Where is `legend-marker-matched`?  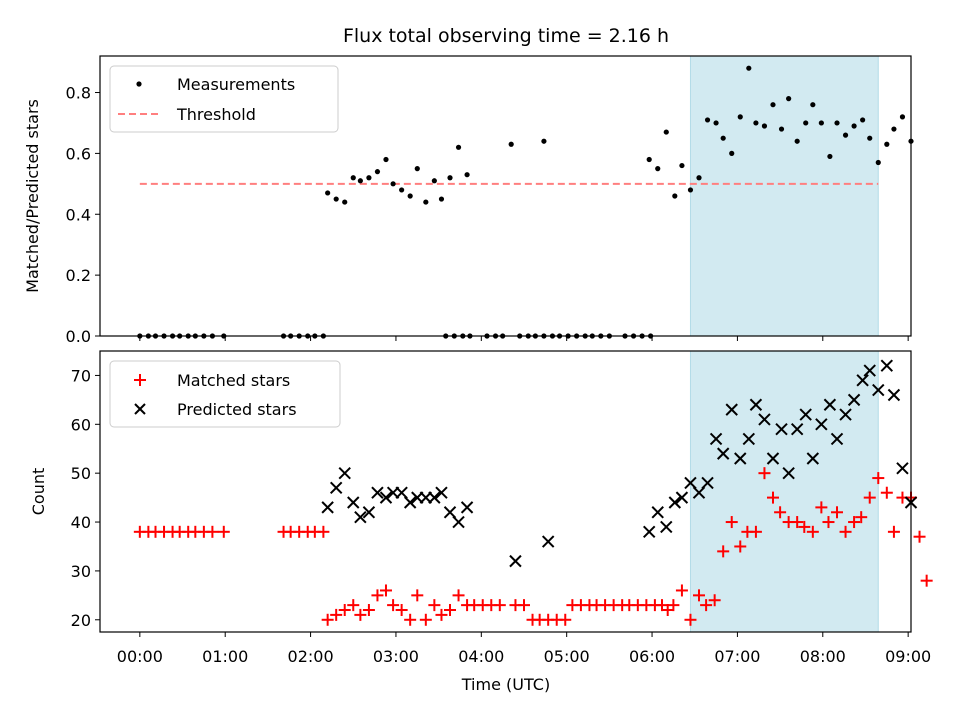 legend-marker-matched is located at coordinates (140, 380).